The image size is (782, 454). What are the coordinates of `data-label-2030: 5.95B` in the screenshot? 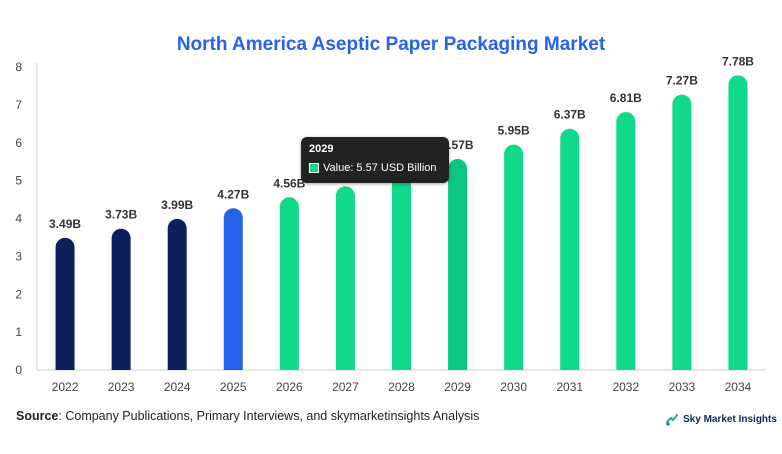 It's located at (514, 131).